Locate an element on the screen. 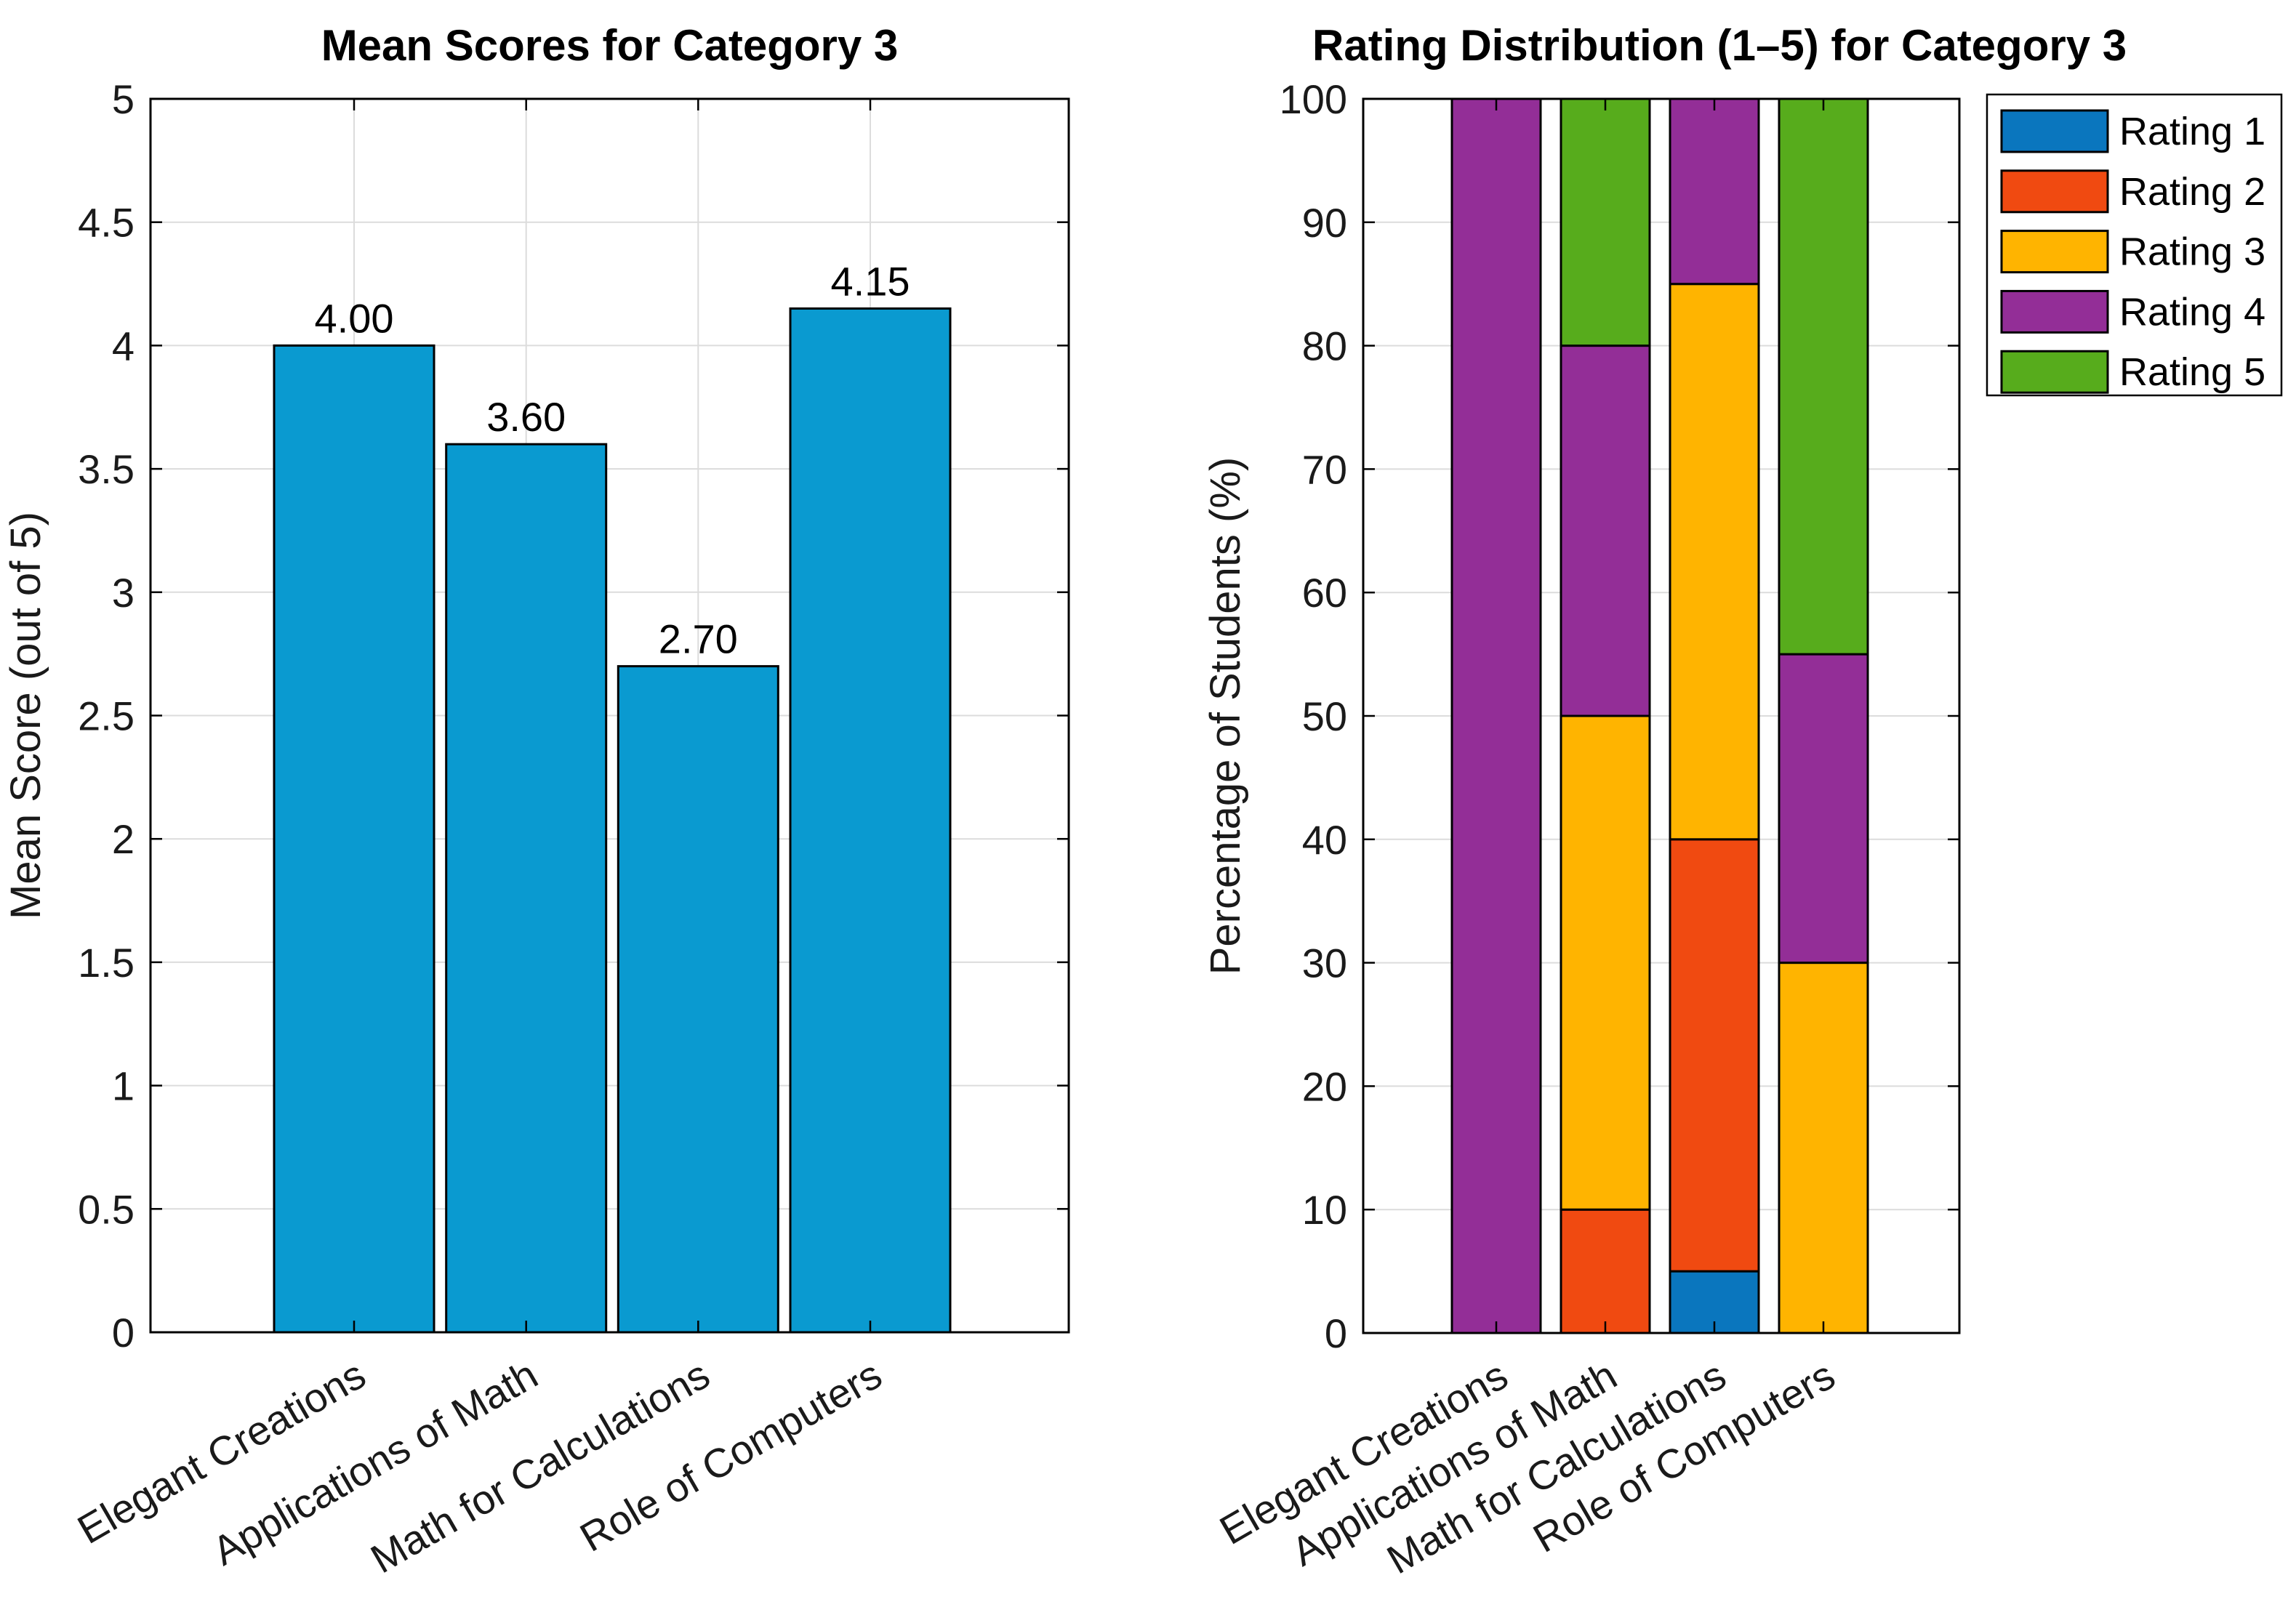 Image resolution: width=2296 pixels, height=1615 pixels. legend-label: Rating 2 is located at coordinates (2192, 192).